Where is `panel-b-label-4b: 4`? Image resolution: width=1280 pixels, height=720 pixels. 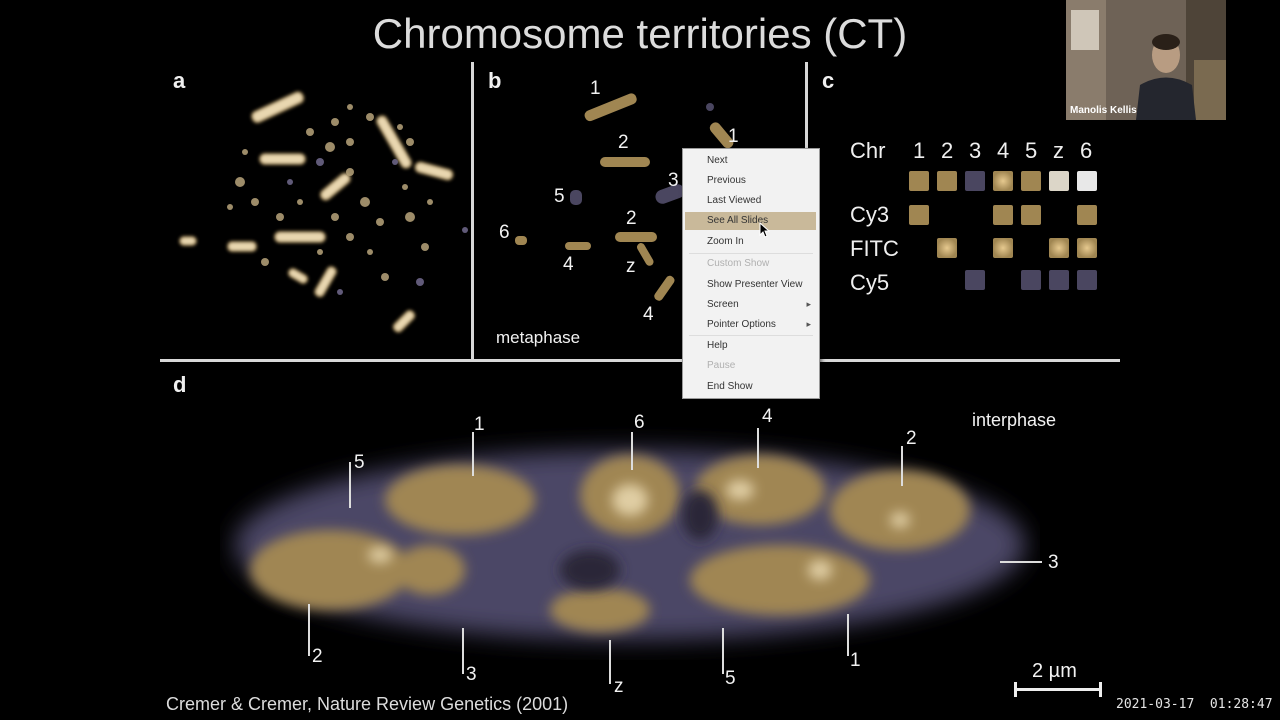 panel-b-label-4b: 4 is located at coordinates (648, 315).